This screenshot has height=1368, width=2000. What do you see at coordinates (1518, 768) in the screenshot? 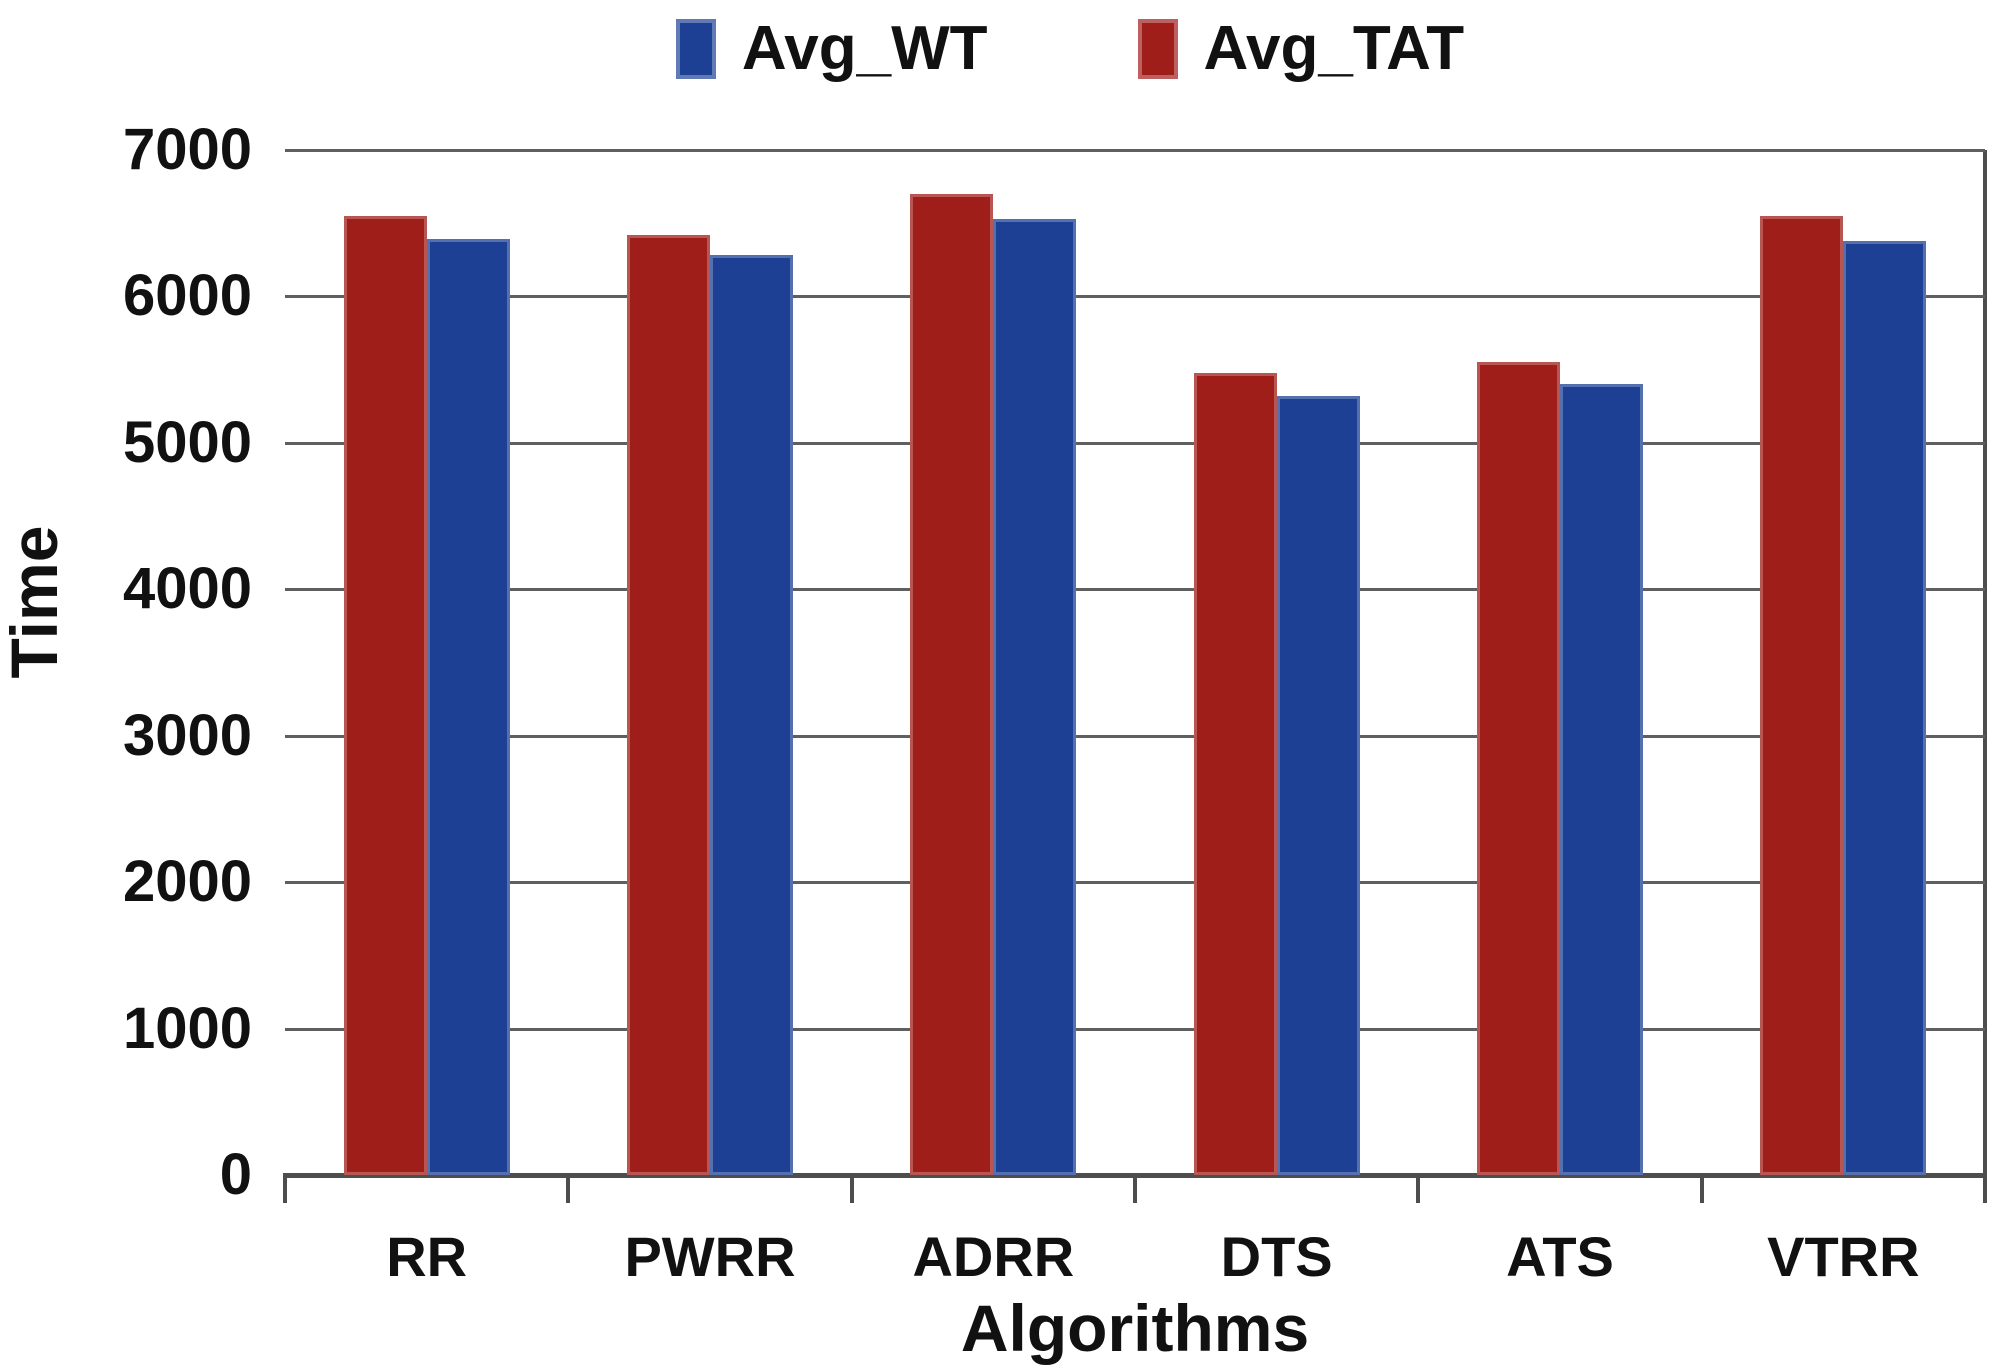
I see `bar-avg_tat-ats` at bounding box center [1518, 768].